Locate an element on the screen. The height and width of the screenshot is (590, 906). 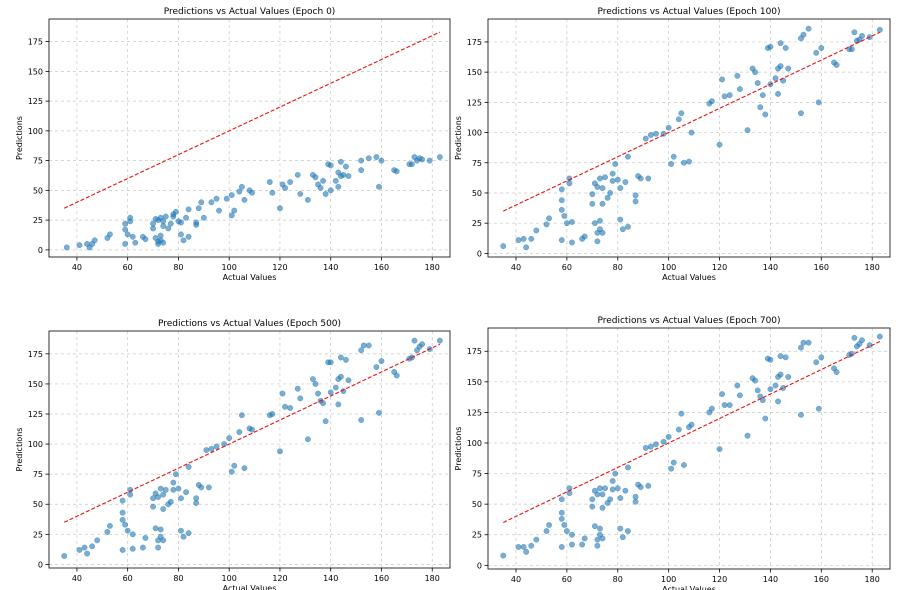
x-tick-label: 160 is located at coordinates (381, 267).